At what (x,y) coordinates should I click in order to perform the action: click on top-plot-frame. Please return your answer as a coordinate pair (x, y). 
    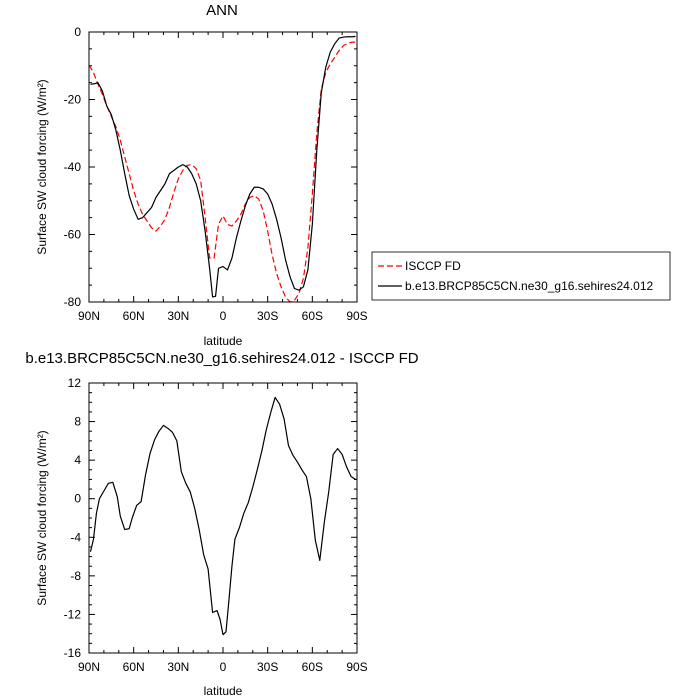
    Looking at the image, I should click on (223, 167).